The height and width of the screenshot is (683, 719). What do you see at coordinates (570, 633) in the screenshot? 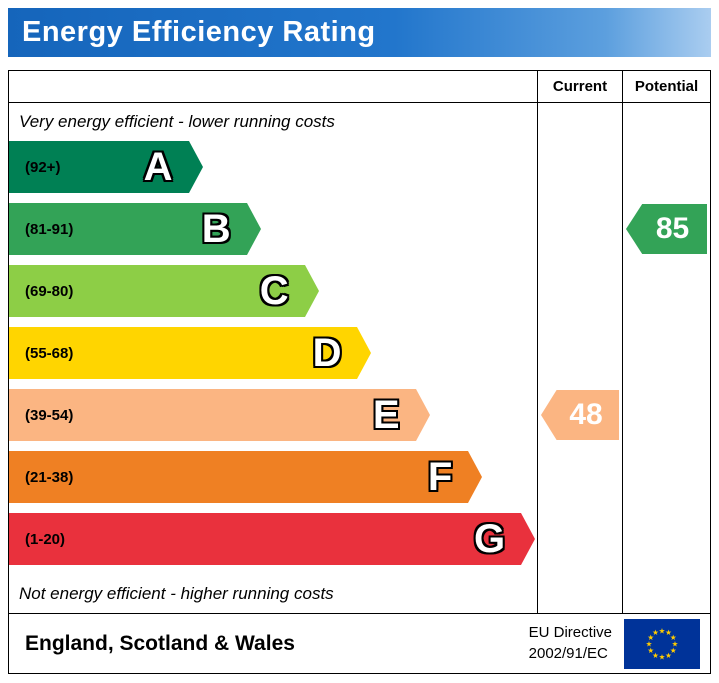
I see `eu-directive-line1: EU Directive` at bounding box center [570, 633].